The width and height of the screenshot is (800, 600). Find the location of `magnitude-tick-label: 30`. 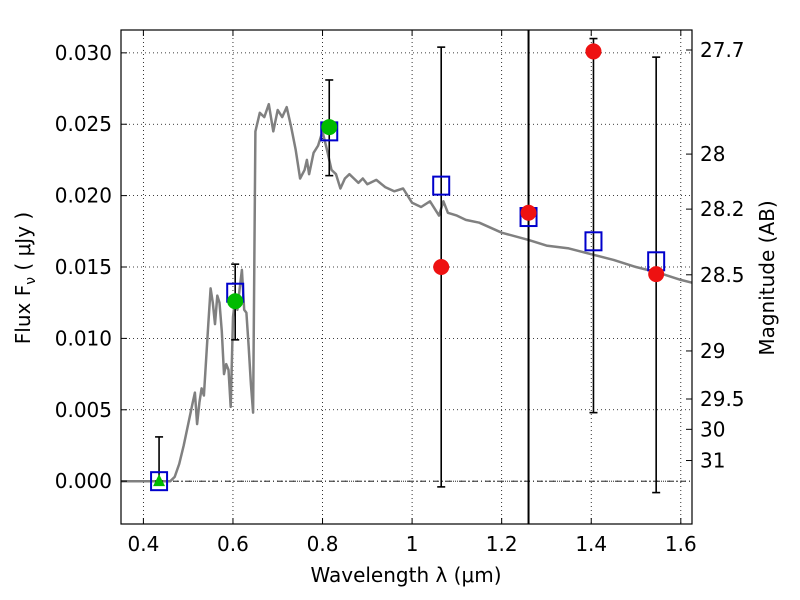

magnitude-tick-label: 30 is located at coordinates (712, 429).